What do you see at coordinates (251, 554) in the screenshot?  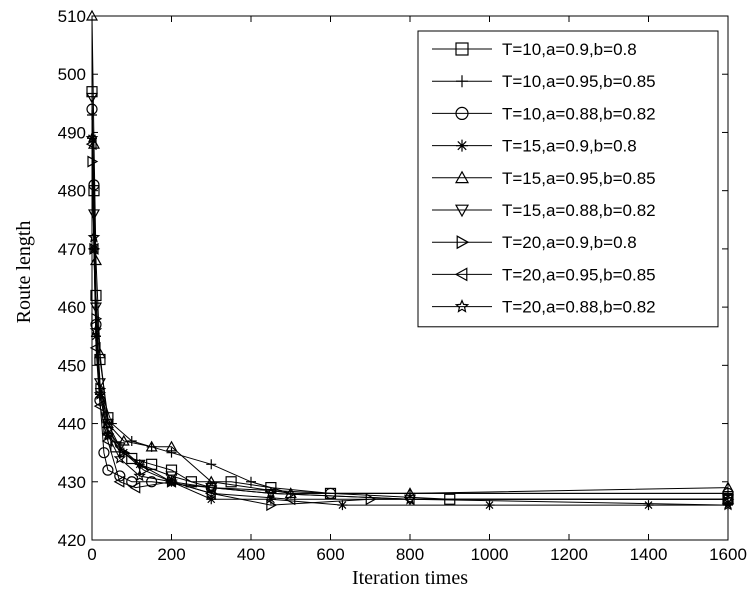 I see `x-tick-label: 400` at bounding box center [251, 554].